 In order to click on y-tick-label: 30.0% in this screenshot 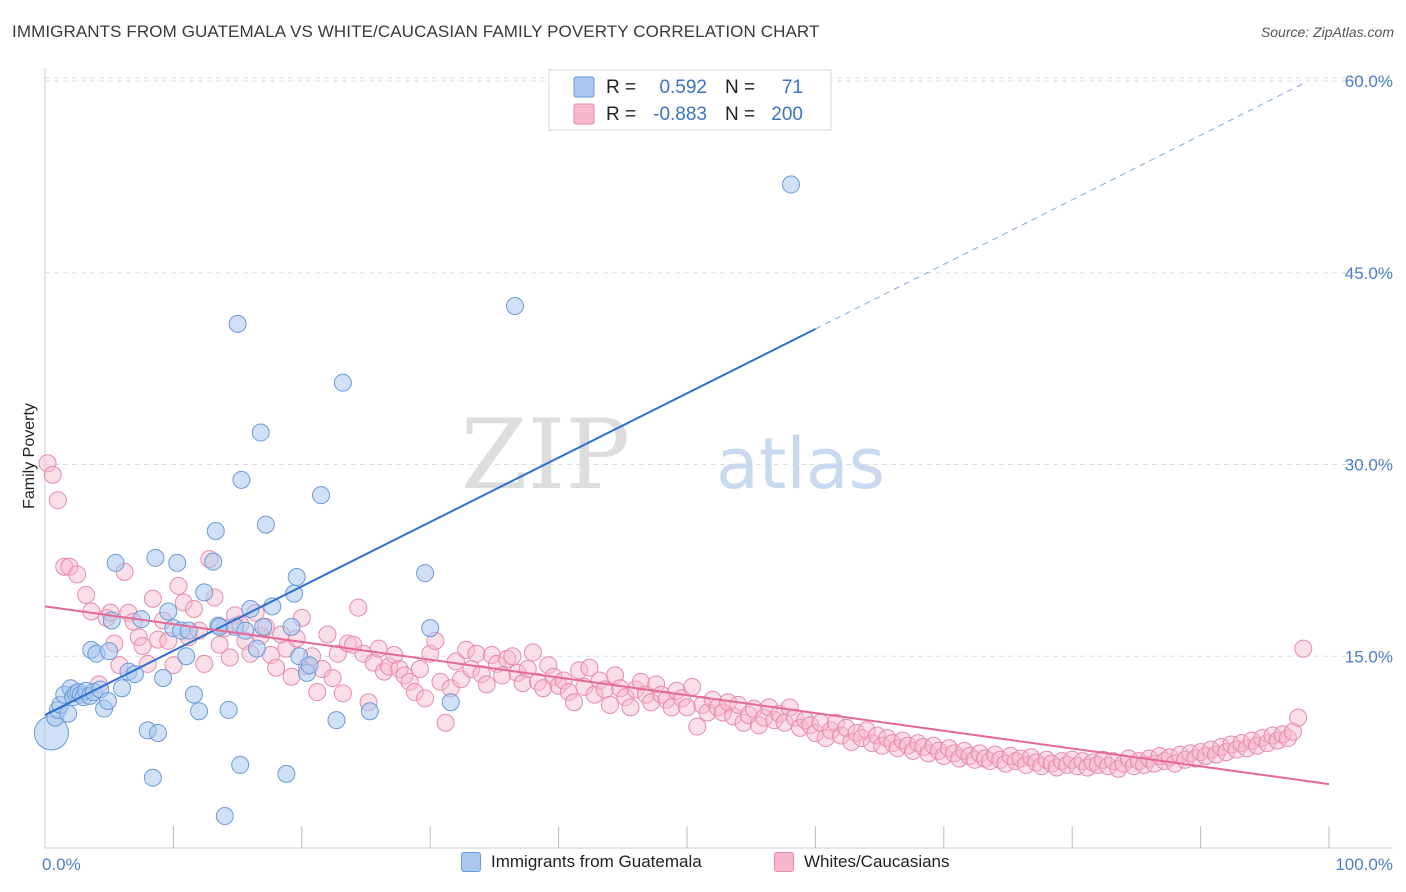, I will do `click(1369, 465)`.